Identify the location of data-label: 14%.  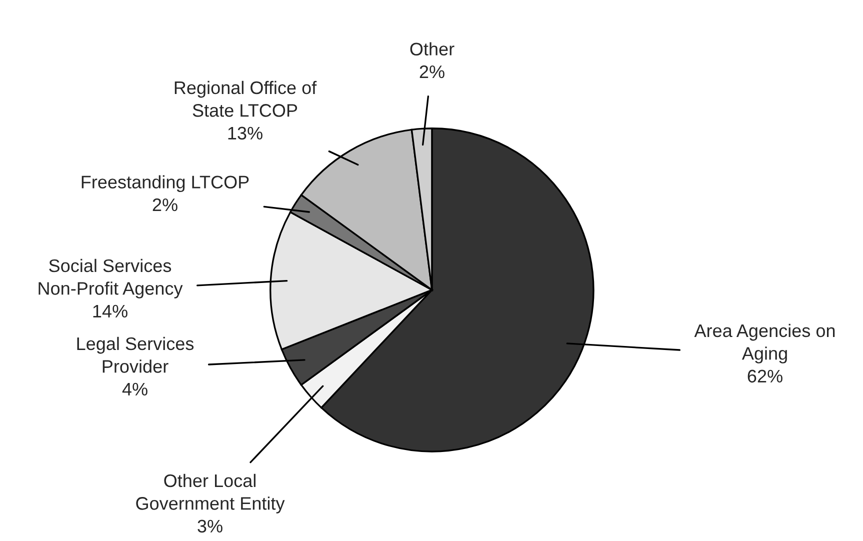
(110, 311).